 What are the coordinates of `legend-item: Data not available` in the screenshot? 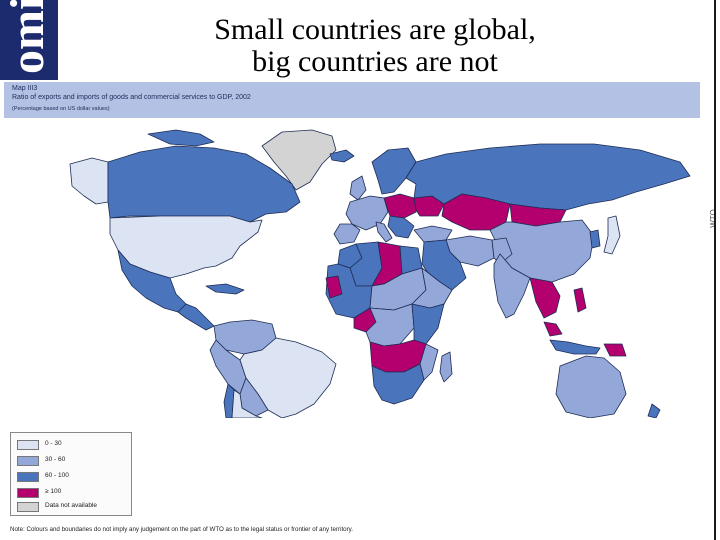 It's located at (74, 507).